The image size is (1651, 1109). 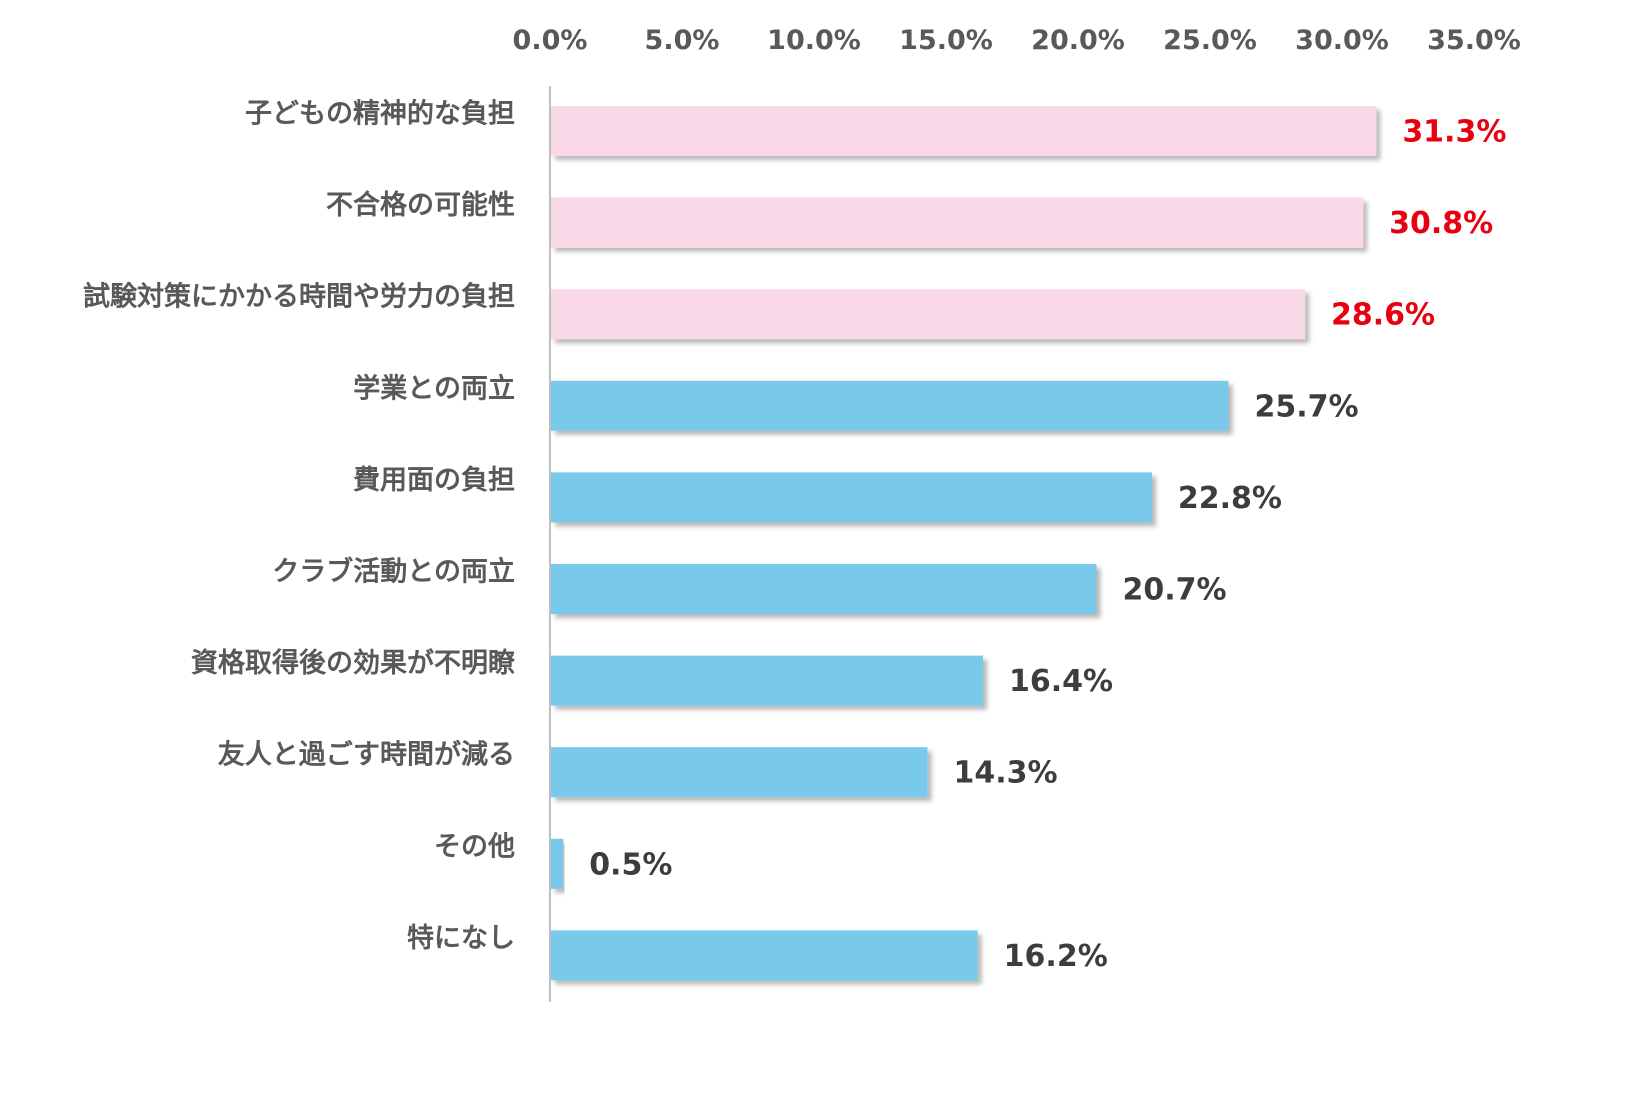 What do you see at coordinates (434, 480) in the screenshot?
I see `category-label: 費用面の負担` at bounding box center [434, 480].